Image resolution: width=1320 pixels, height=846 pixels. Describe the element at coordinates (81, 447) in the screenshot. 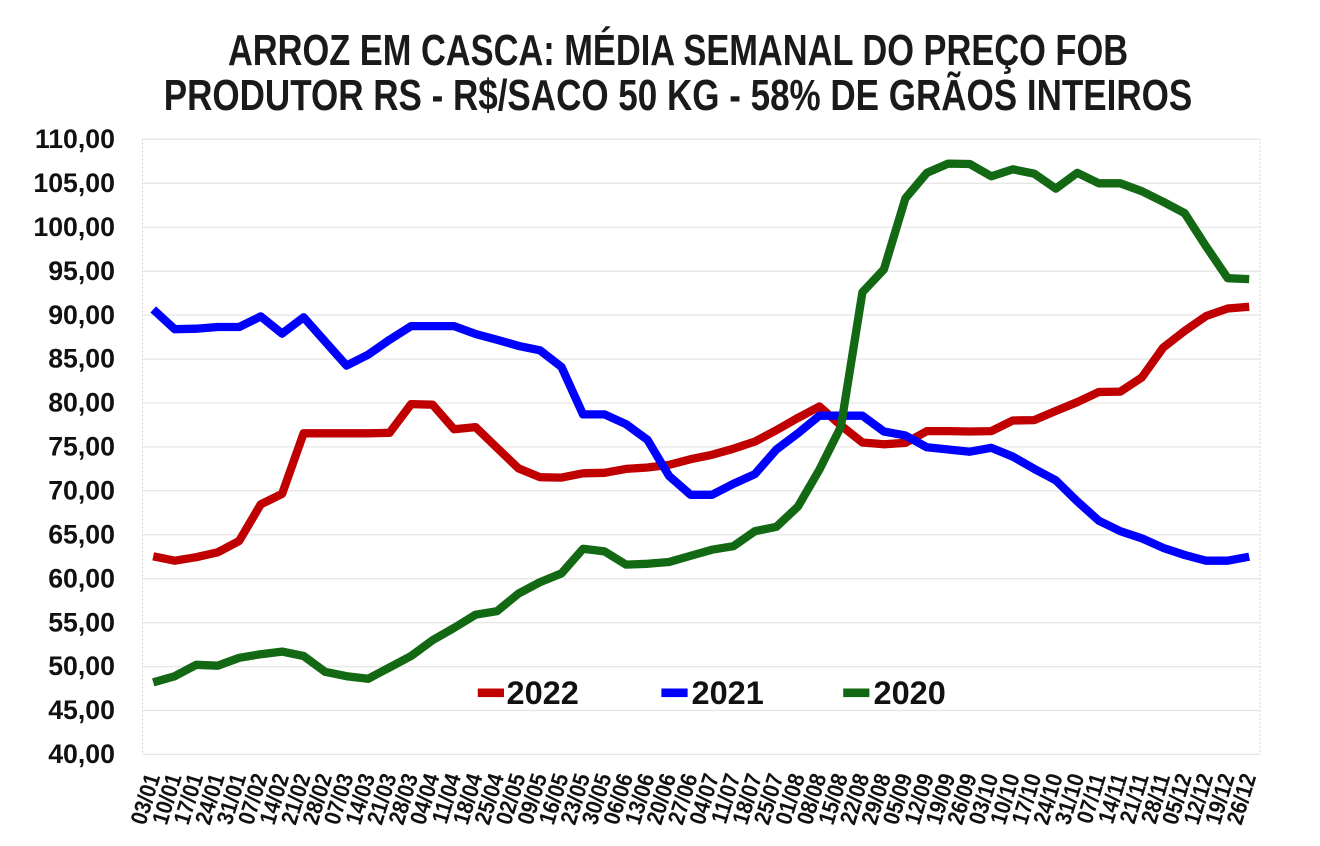

I see `svg-text: 75,00` at that location.